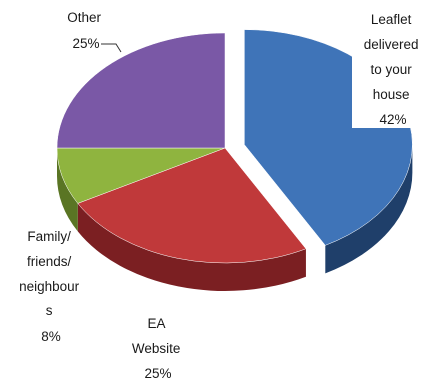 The image size is (440, 383). What do you see at coordinates (51, 286) in the screenshot?
I see `slice-label-family: Family/ friends/ neighbour s 8%` at bounding box center [51, 286].